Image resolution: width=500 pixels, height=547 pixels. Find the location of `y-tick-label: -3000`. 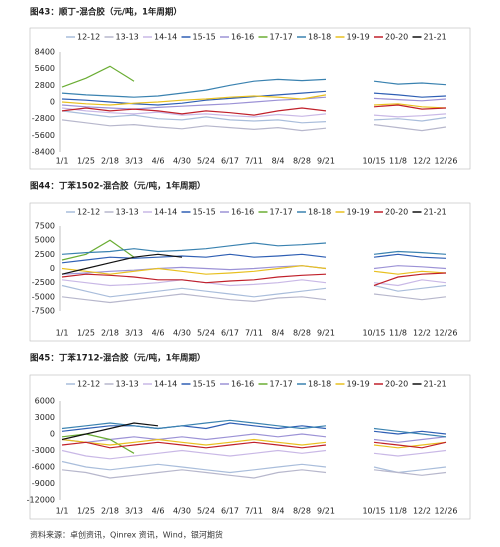

y-tick-label: -3000 is located at coordinates (43, 450).